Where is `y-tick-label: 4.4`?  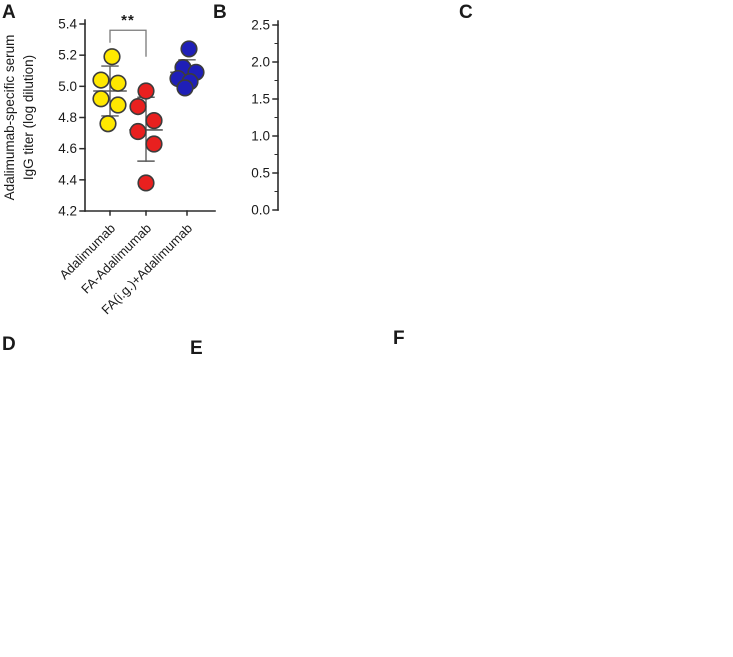 y-tick-label: 4.4 is located at coordinates (67, 179).